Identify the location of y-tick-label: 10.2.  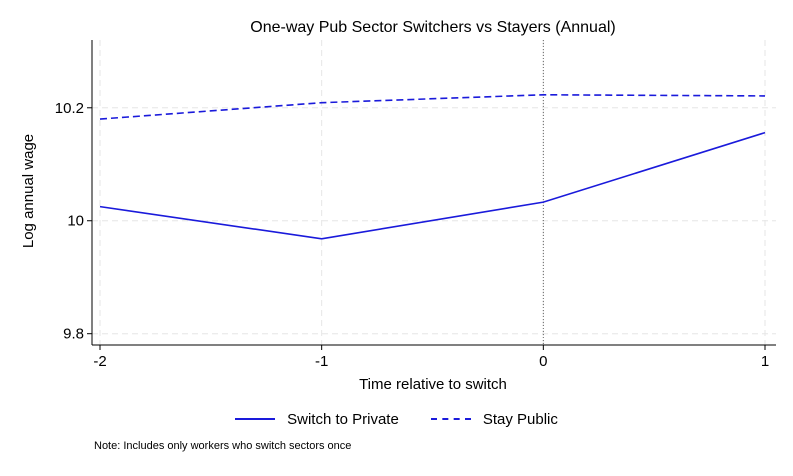
(69, 108).